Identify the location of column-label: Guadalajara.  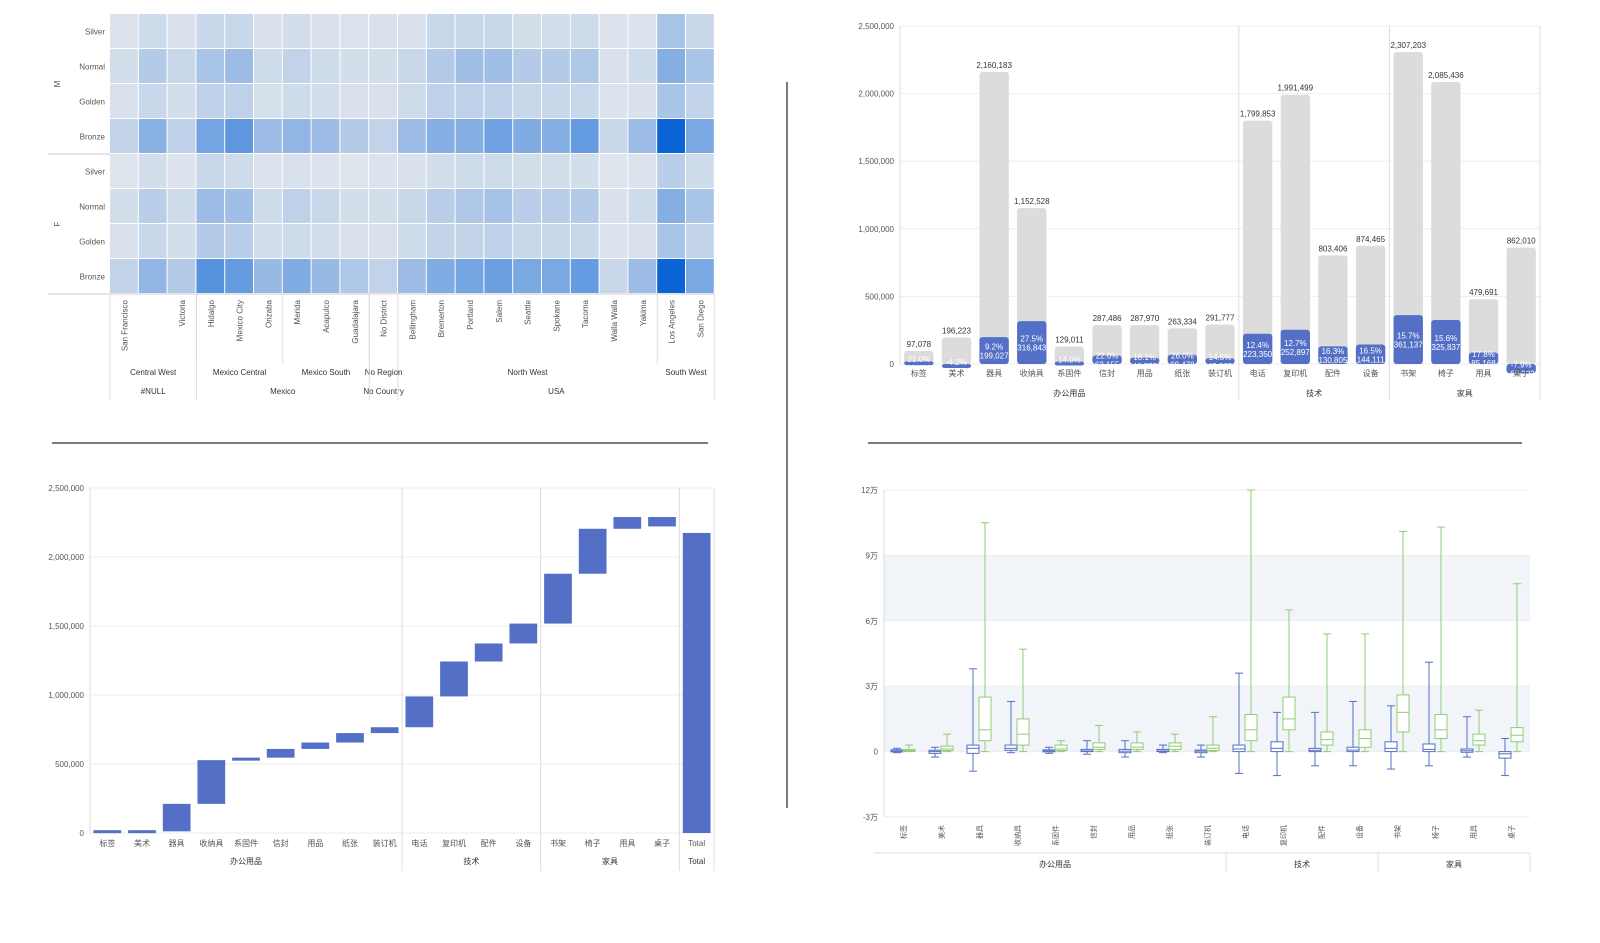
(355, 321).